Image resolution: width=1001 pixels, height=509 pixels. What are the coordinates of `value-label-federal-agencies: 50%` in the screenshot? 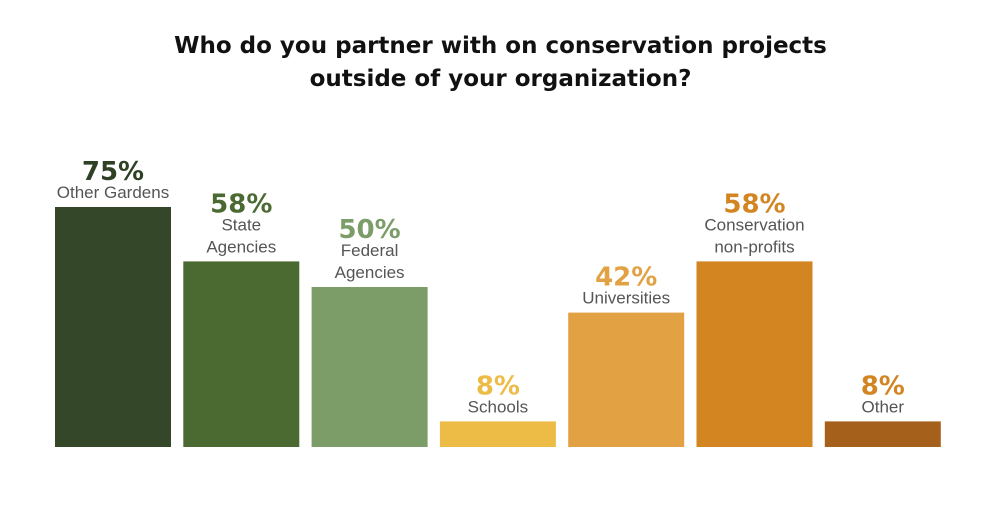 It's located at (369, 230).